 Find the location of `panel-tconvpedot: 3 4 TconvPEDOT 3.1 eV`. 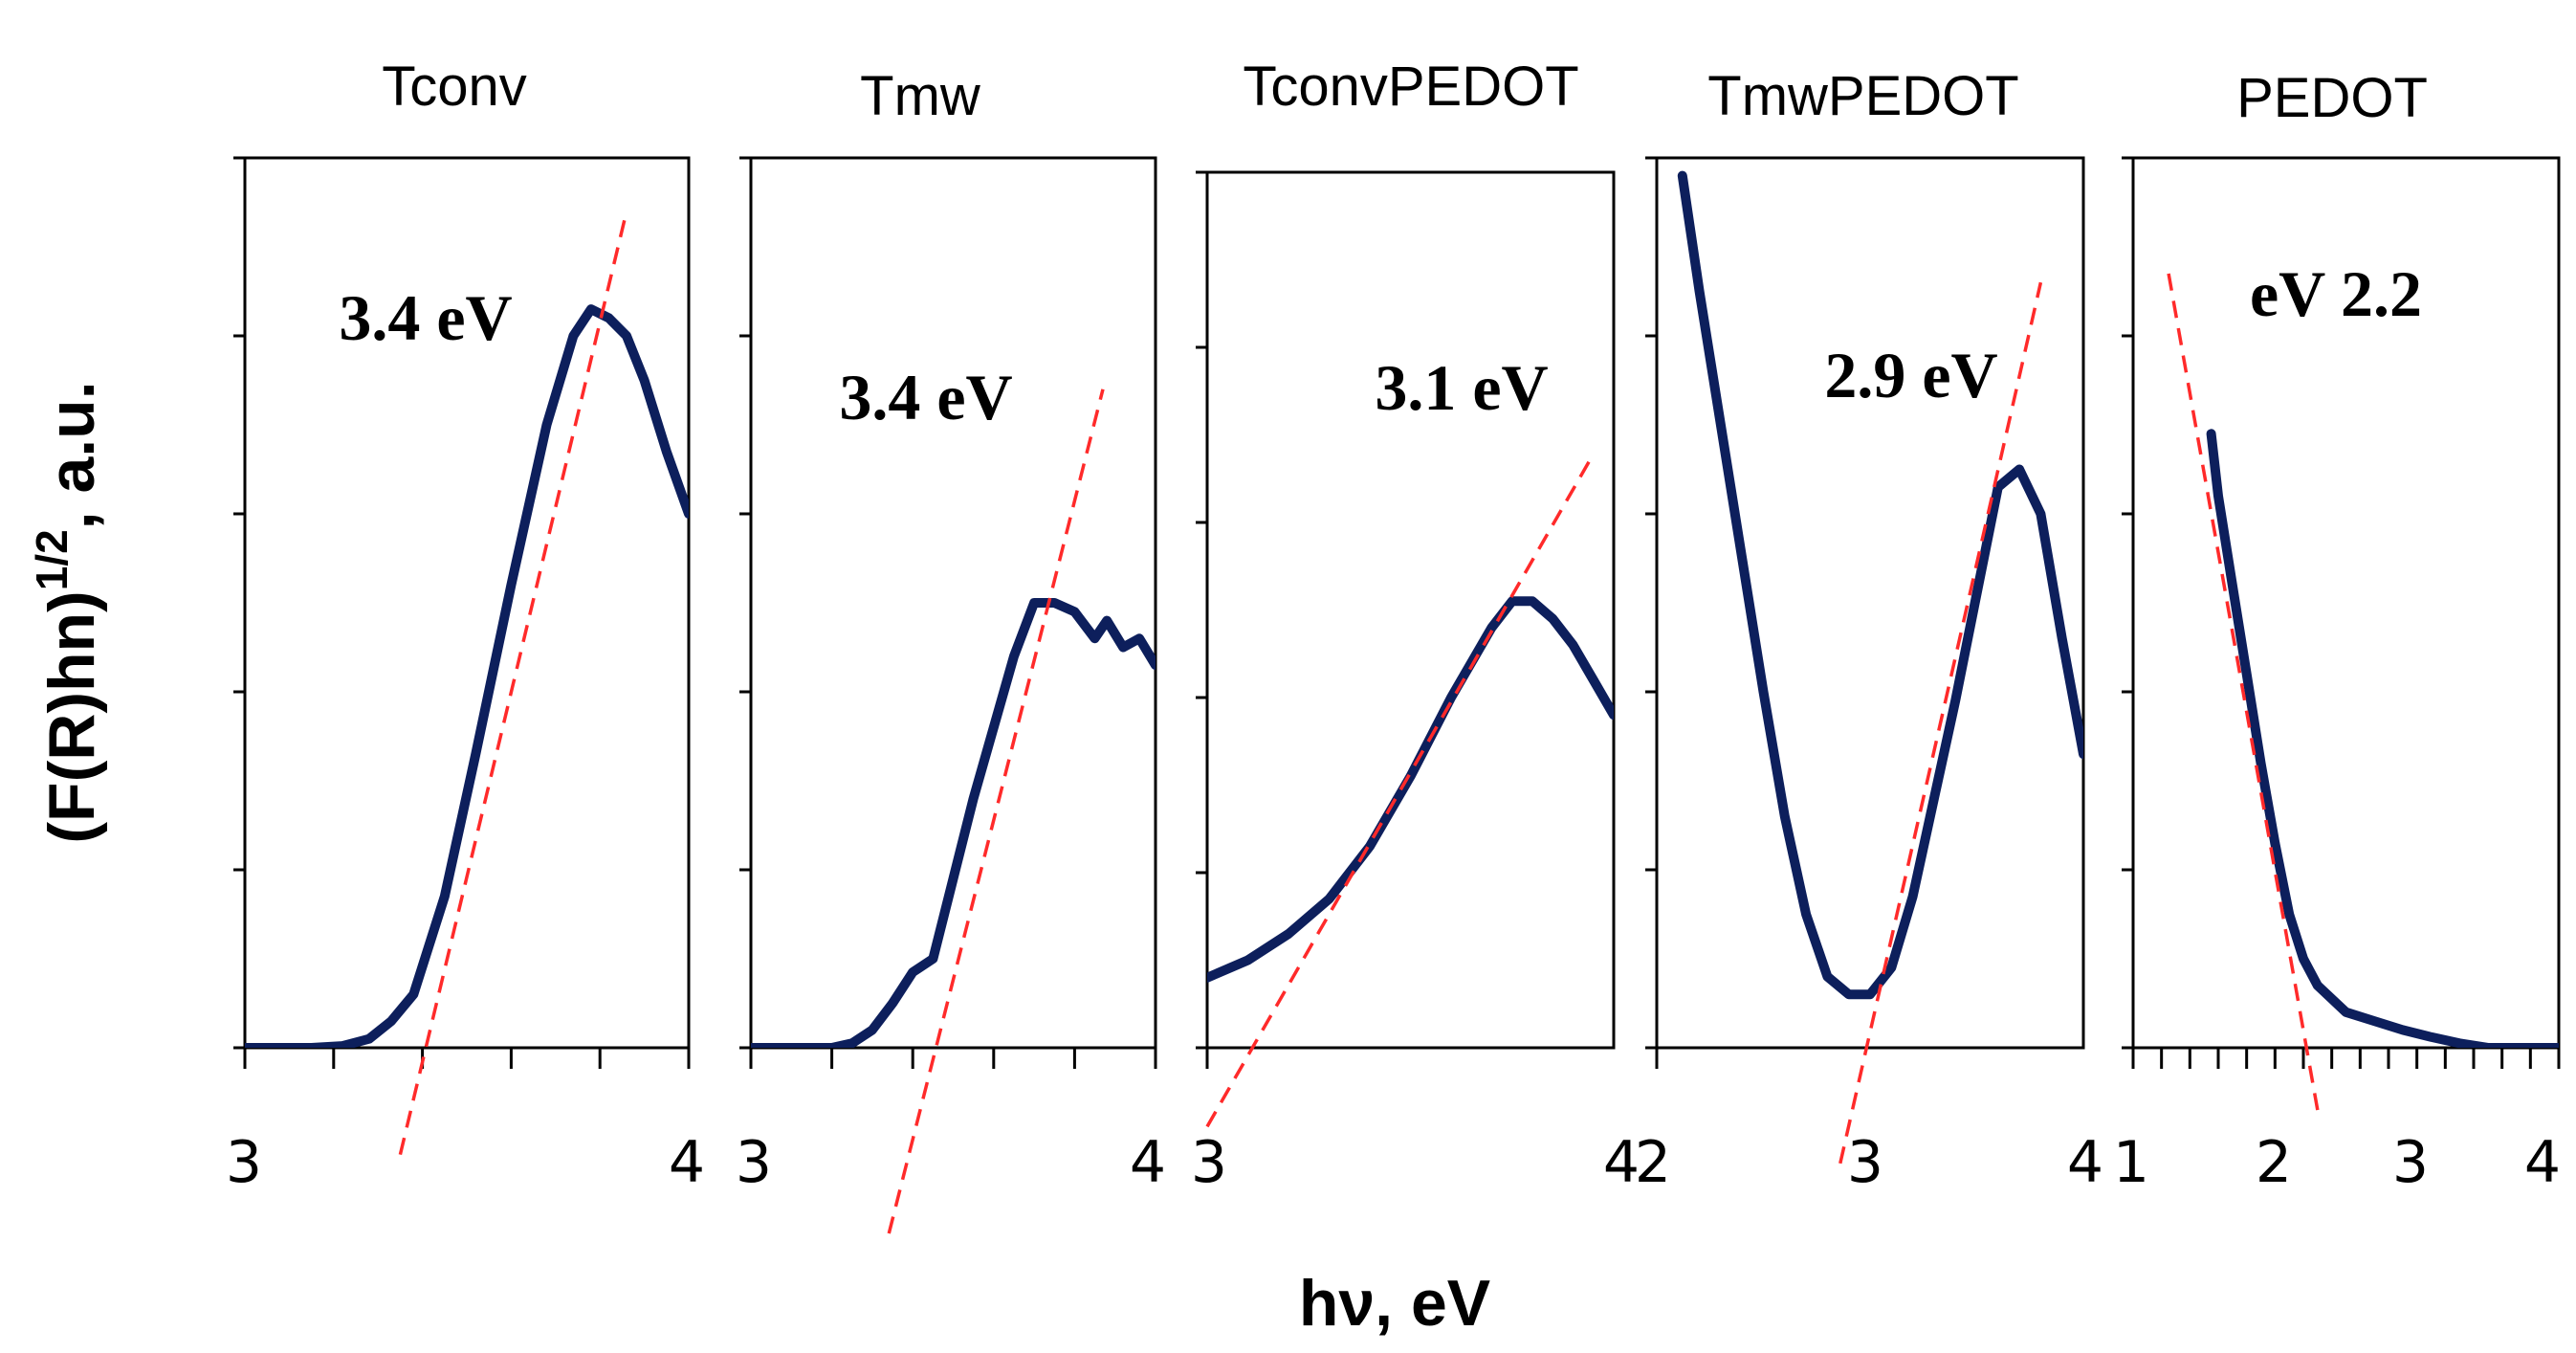

panel-tconvpedot: 3 4 TconvPEDOT 3.1 eV is located at coordinates (1415, 625).